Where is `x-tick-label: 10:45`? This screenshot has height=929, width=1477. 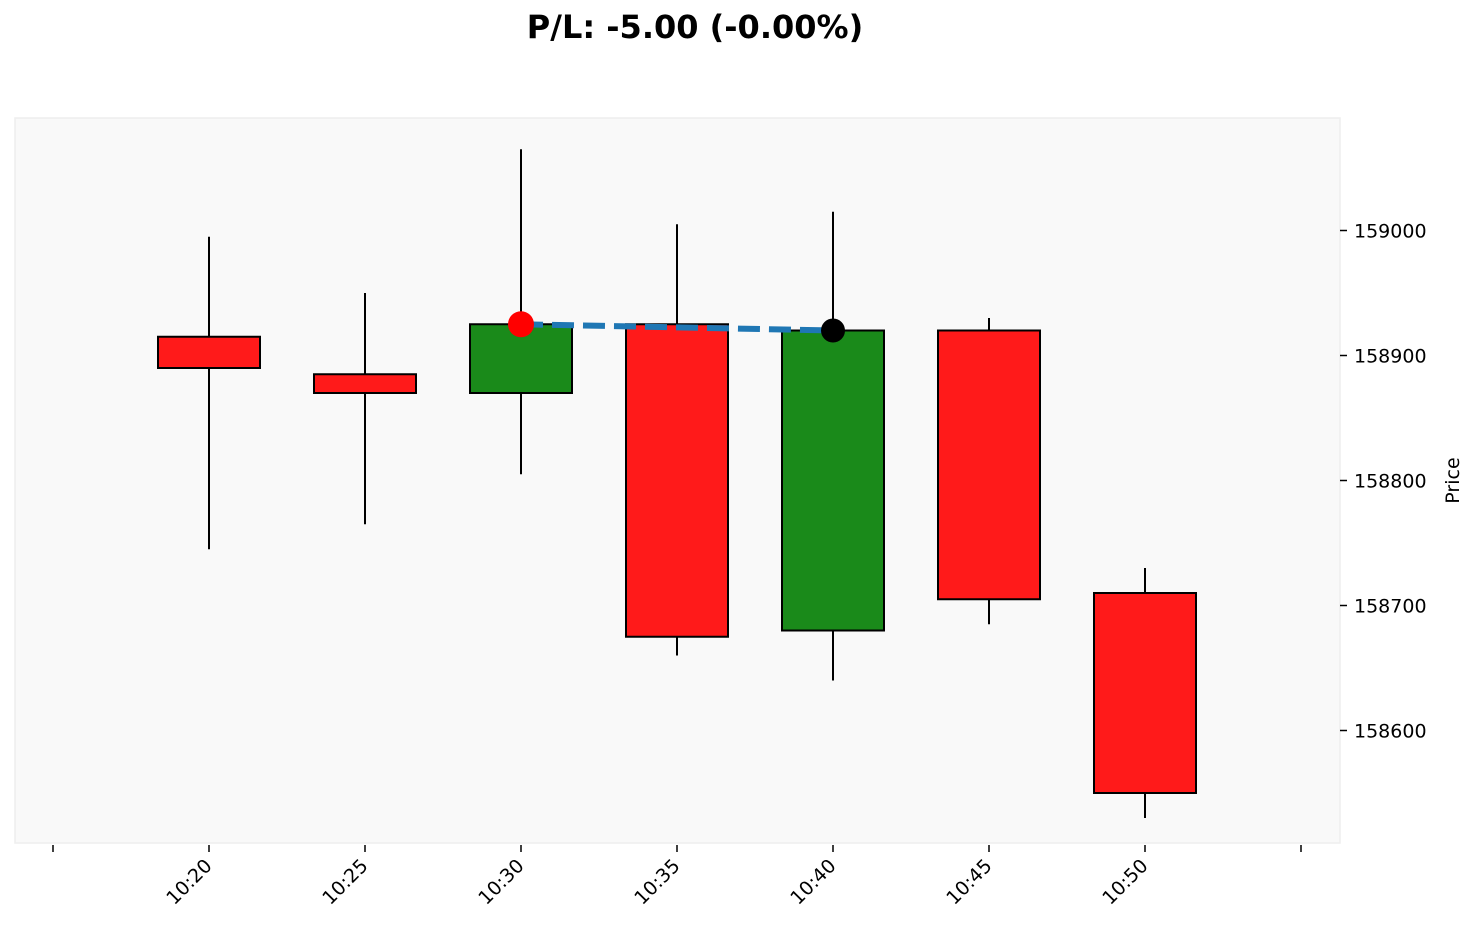 x-tick-label: 10:45 is located at coordinates (969, 882).